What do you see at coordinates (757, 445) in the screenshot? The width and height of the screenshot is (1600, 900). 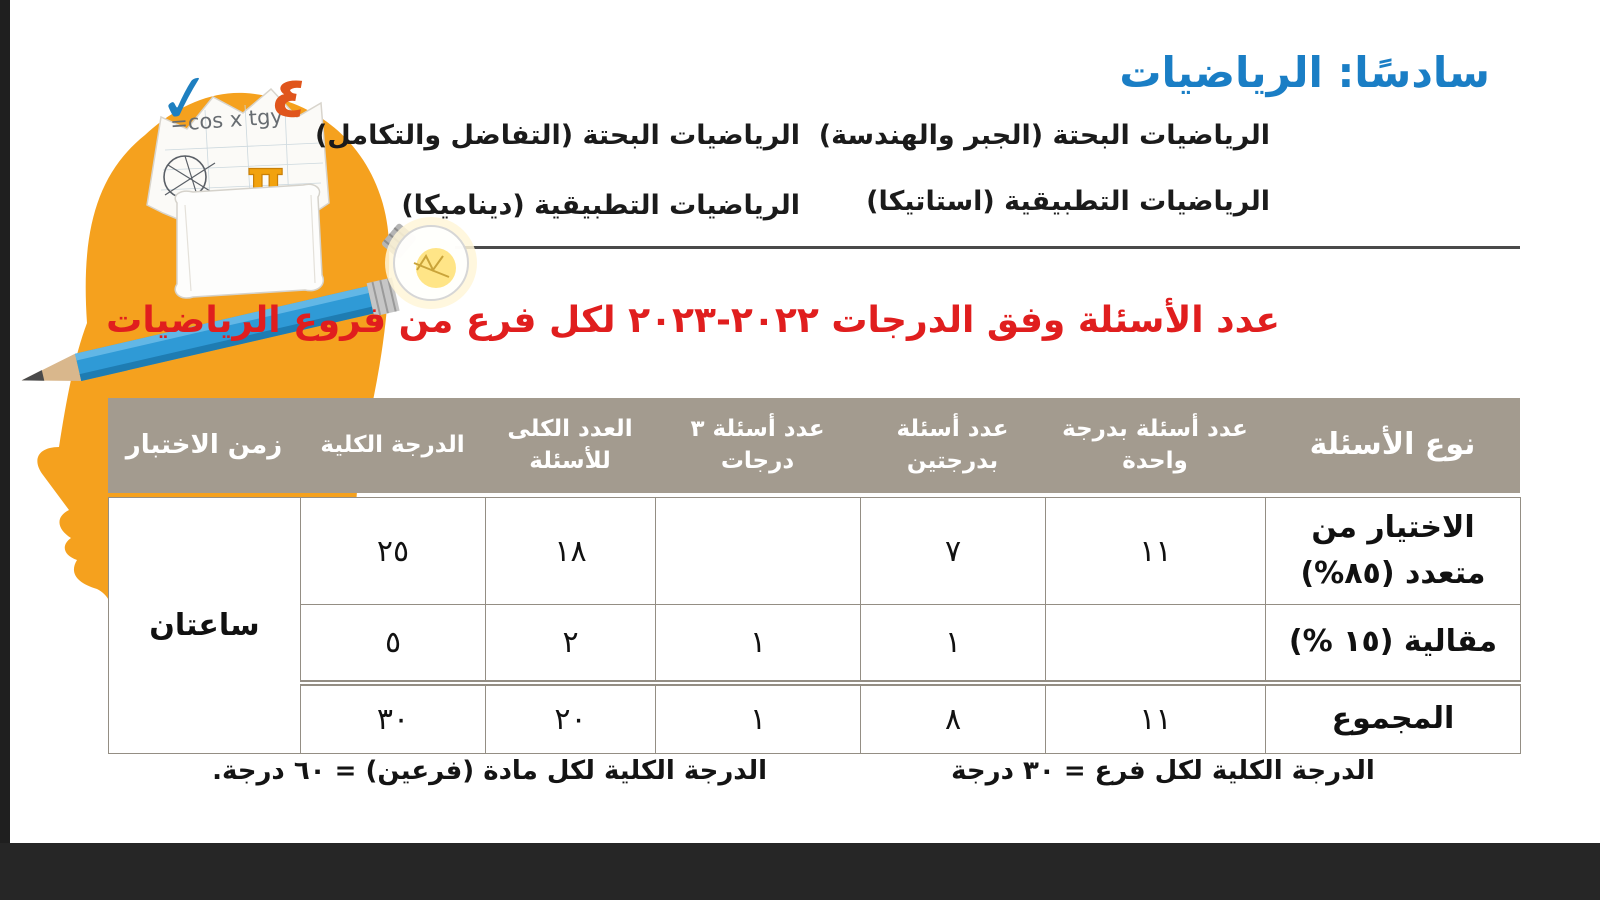 I see `col-header-three-marks: عدد أسئلة ٣ درجات` at bounding box center [757, 445].